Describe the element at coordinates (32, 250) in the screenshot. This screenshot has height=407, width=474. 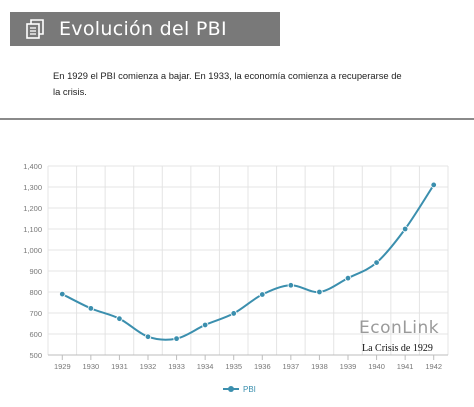
I see `y-tick-label: 1,000` at that location.